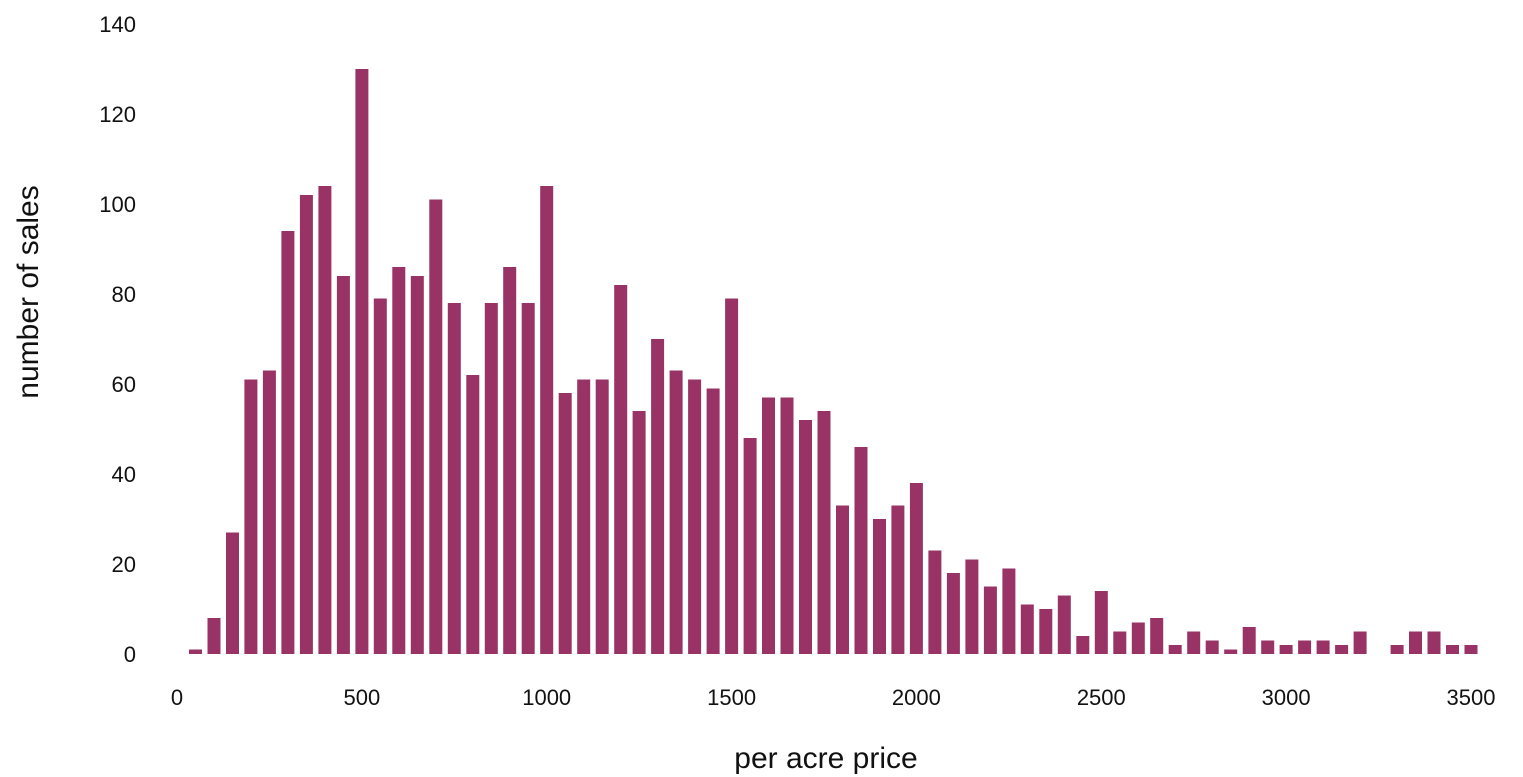 The image size is (1523, 777). What do you see at coordinates (546, 697) in the screenshot?
I see `x-tick-label-1000: 1000` at bounding box center [546, 697].